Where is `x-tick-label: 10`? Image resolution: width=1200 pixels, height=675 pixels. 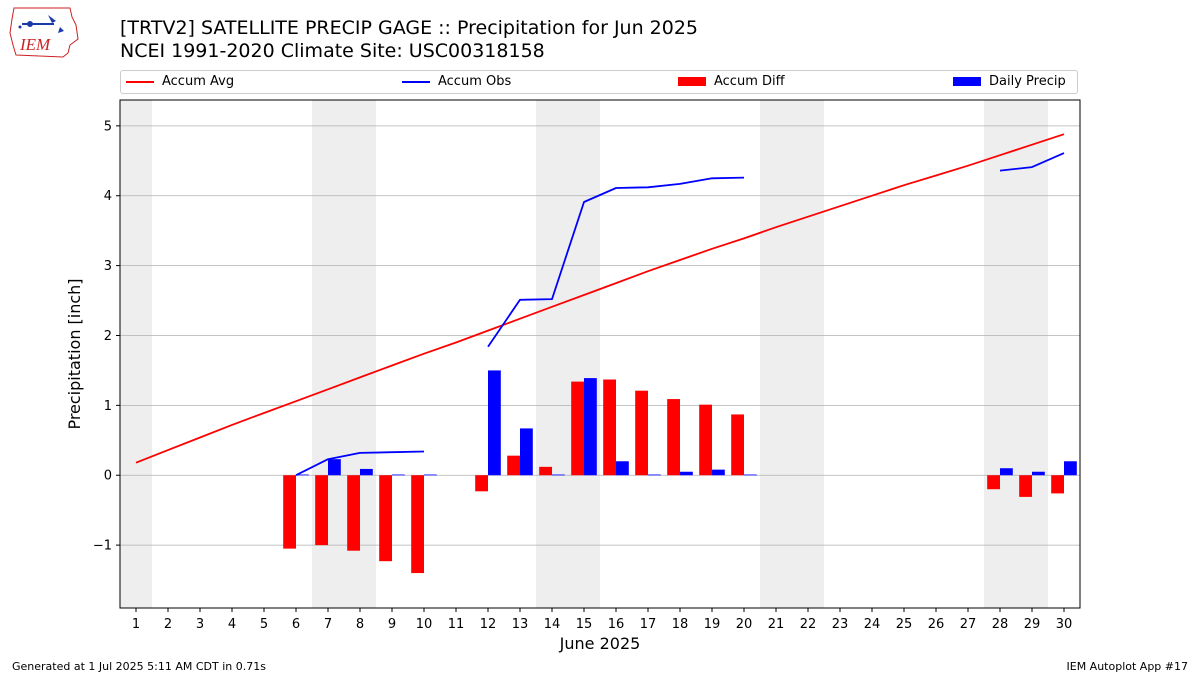 x-tick-label: 10 is located at coordinates (424, 624).